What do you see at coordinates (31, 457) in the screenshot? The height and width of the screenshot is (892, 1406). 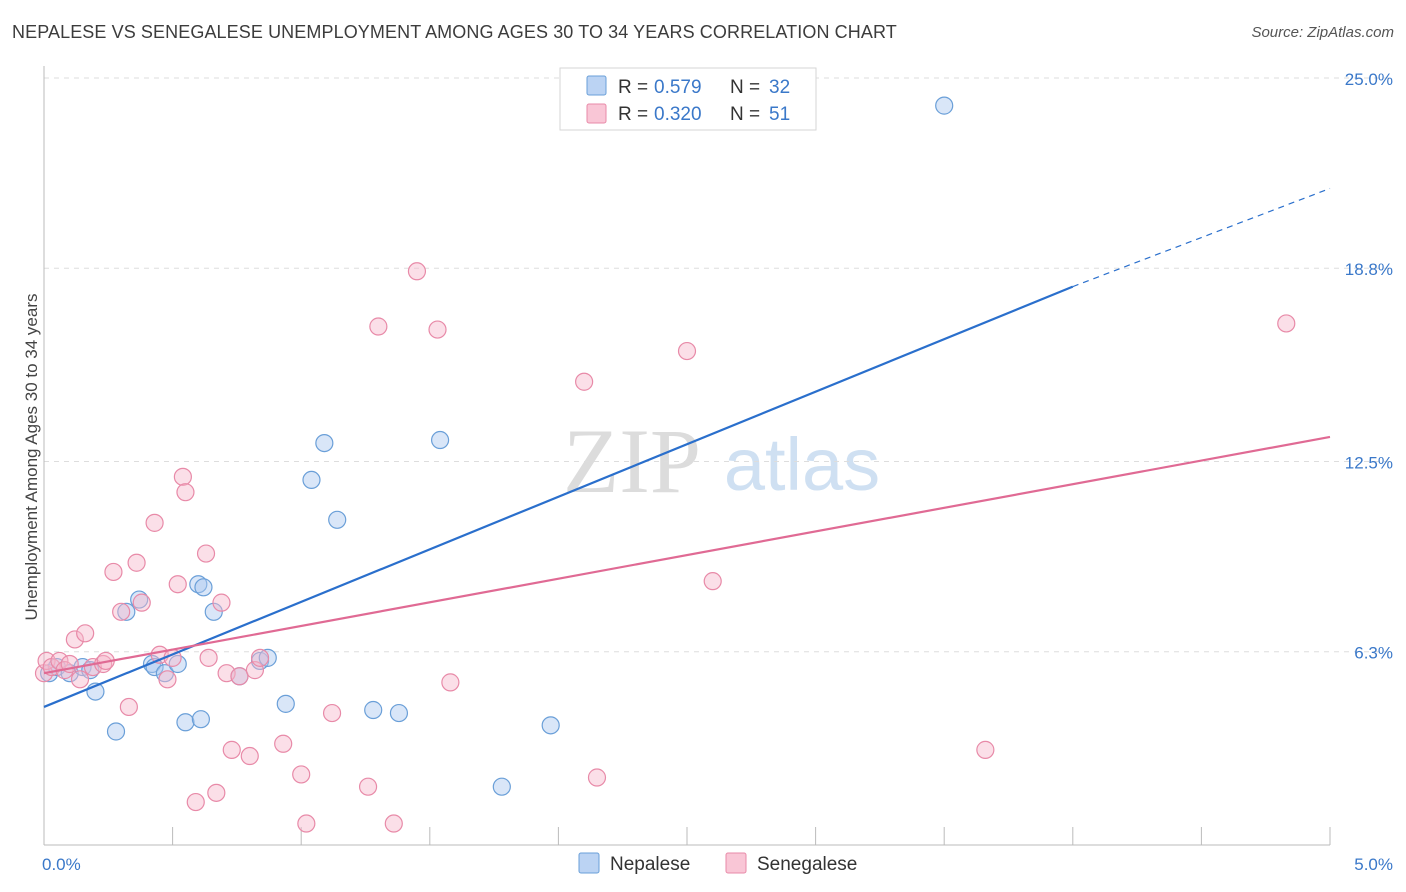 I see `y-axis-label: Unemployment Among Ages 30 to 34 years` at bounding box center [31, 457].